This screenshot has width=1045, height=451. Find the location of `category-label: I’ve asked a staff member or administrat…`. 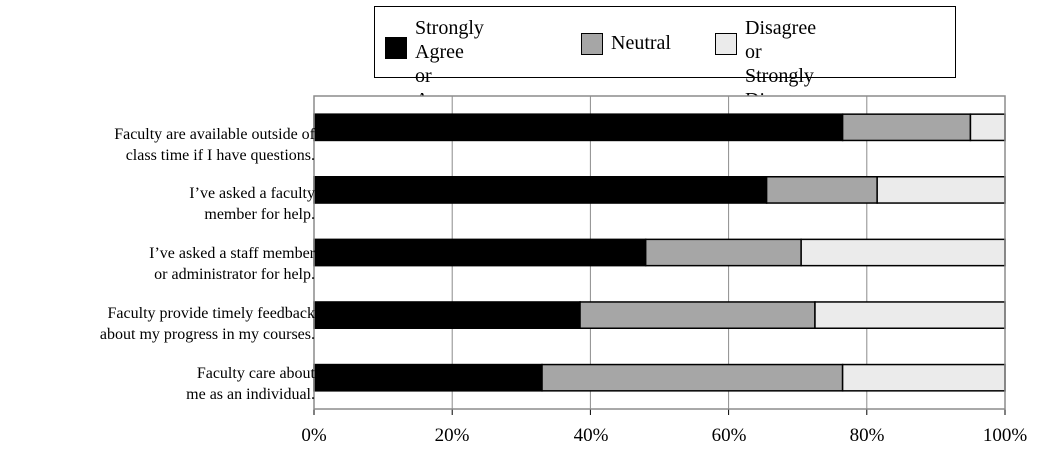

category-label: I’ve asked a staff member or administrat… is located at coordinates (232, 264).